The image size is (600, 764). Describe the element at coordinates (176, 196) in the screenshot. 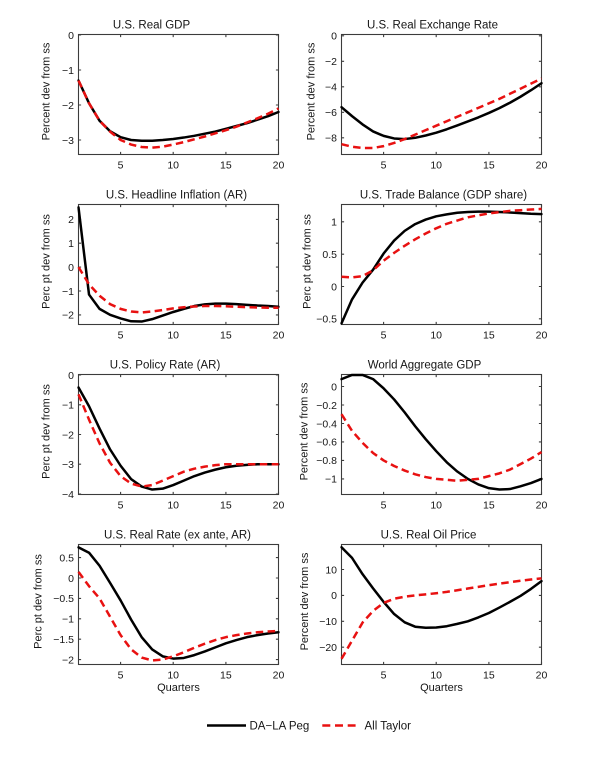

I see `svg-text: U.S. Headline Inflation (AR)` at that location.